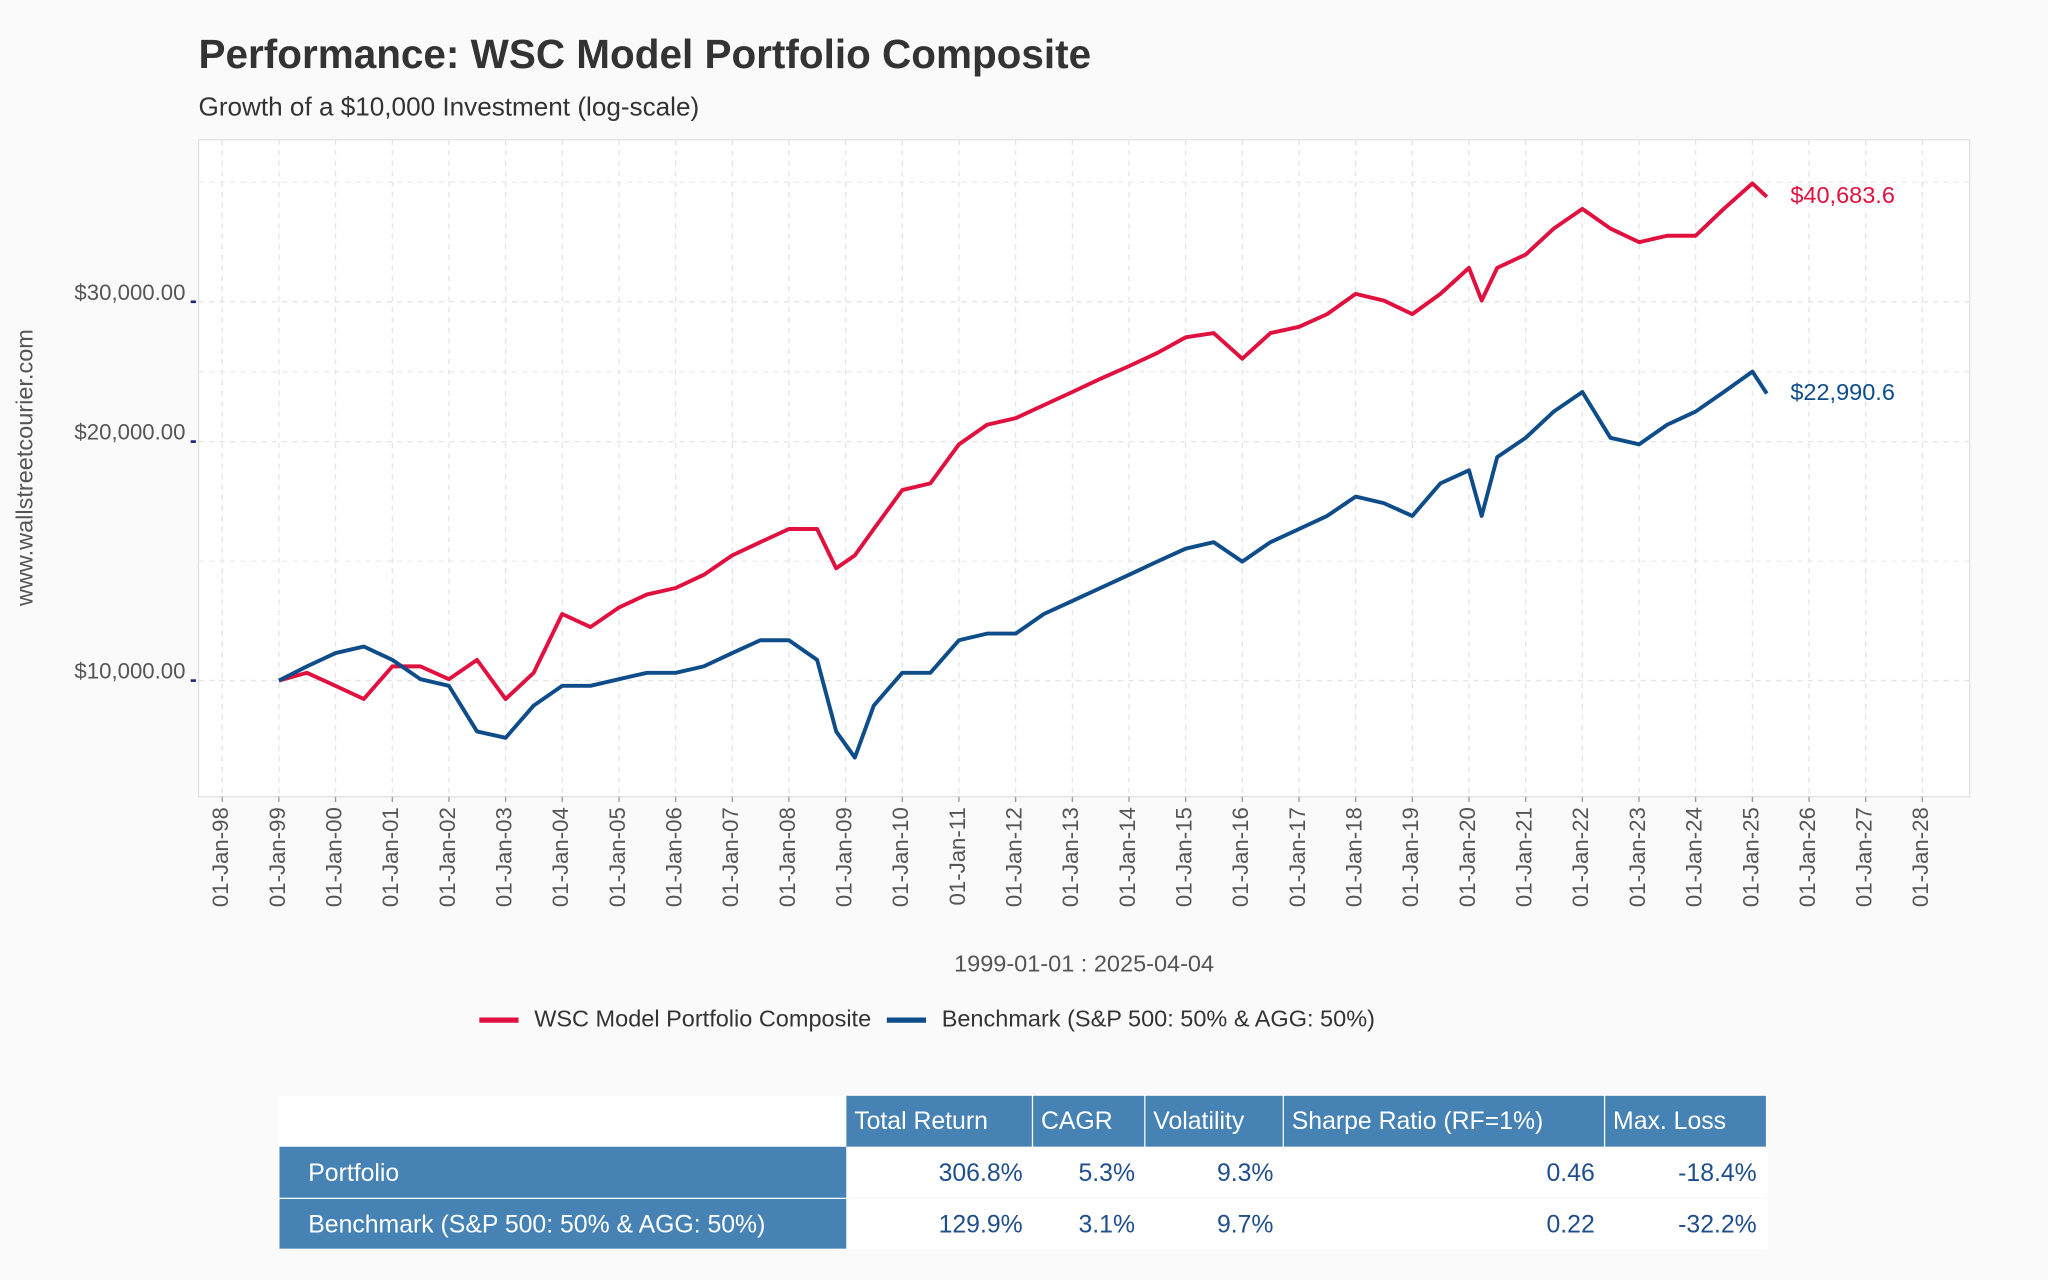  Describe the element at coordinates (1106, 1224) in the screenshot. I see `table-cell: 3.1%` at that location.